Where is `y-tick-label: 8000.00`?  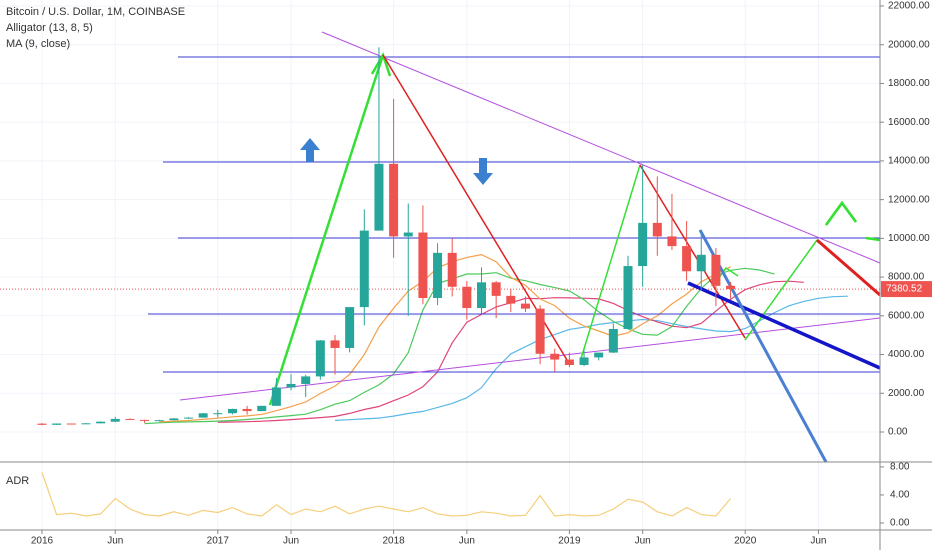
y-tick-label: 8000.00 is located at coordinates (906, 277).